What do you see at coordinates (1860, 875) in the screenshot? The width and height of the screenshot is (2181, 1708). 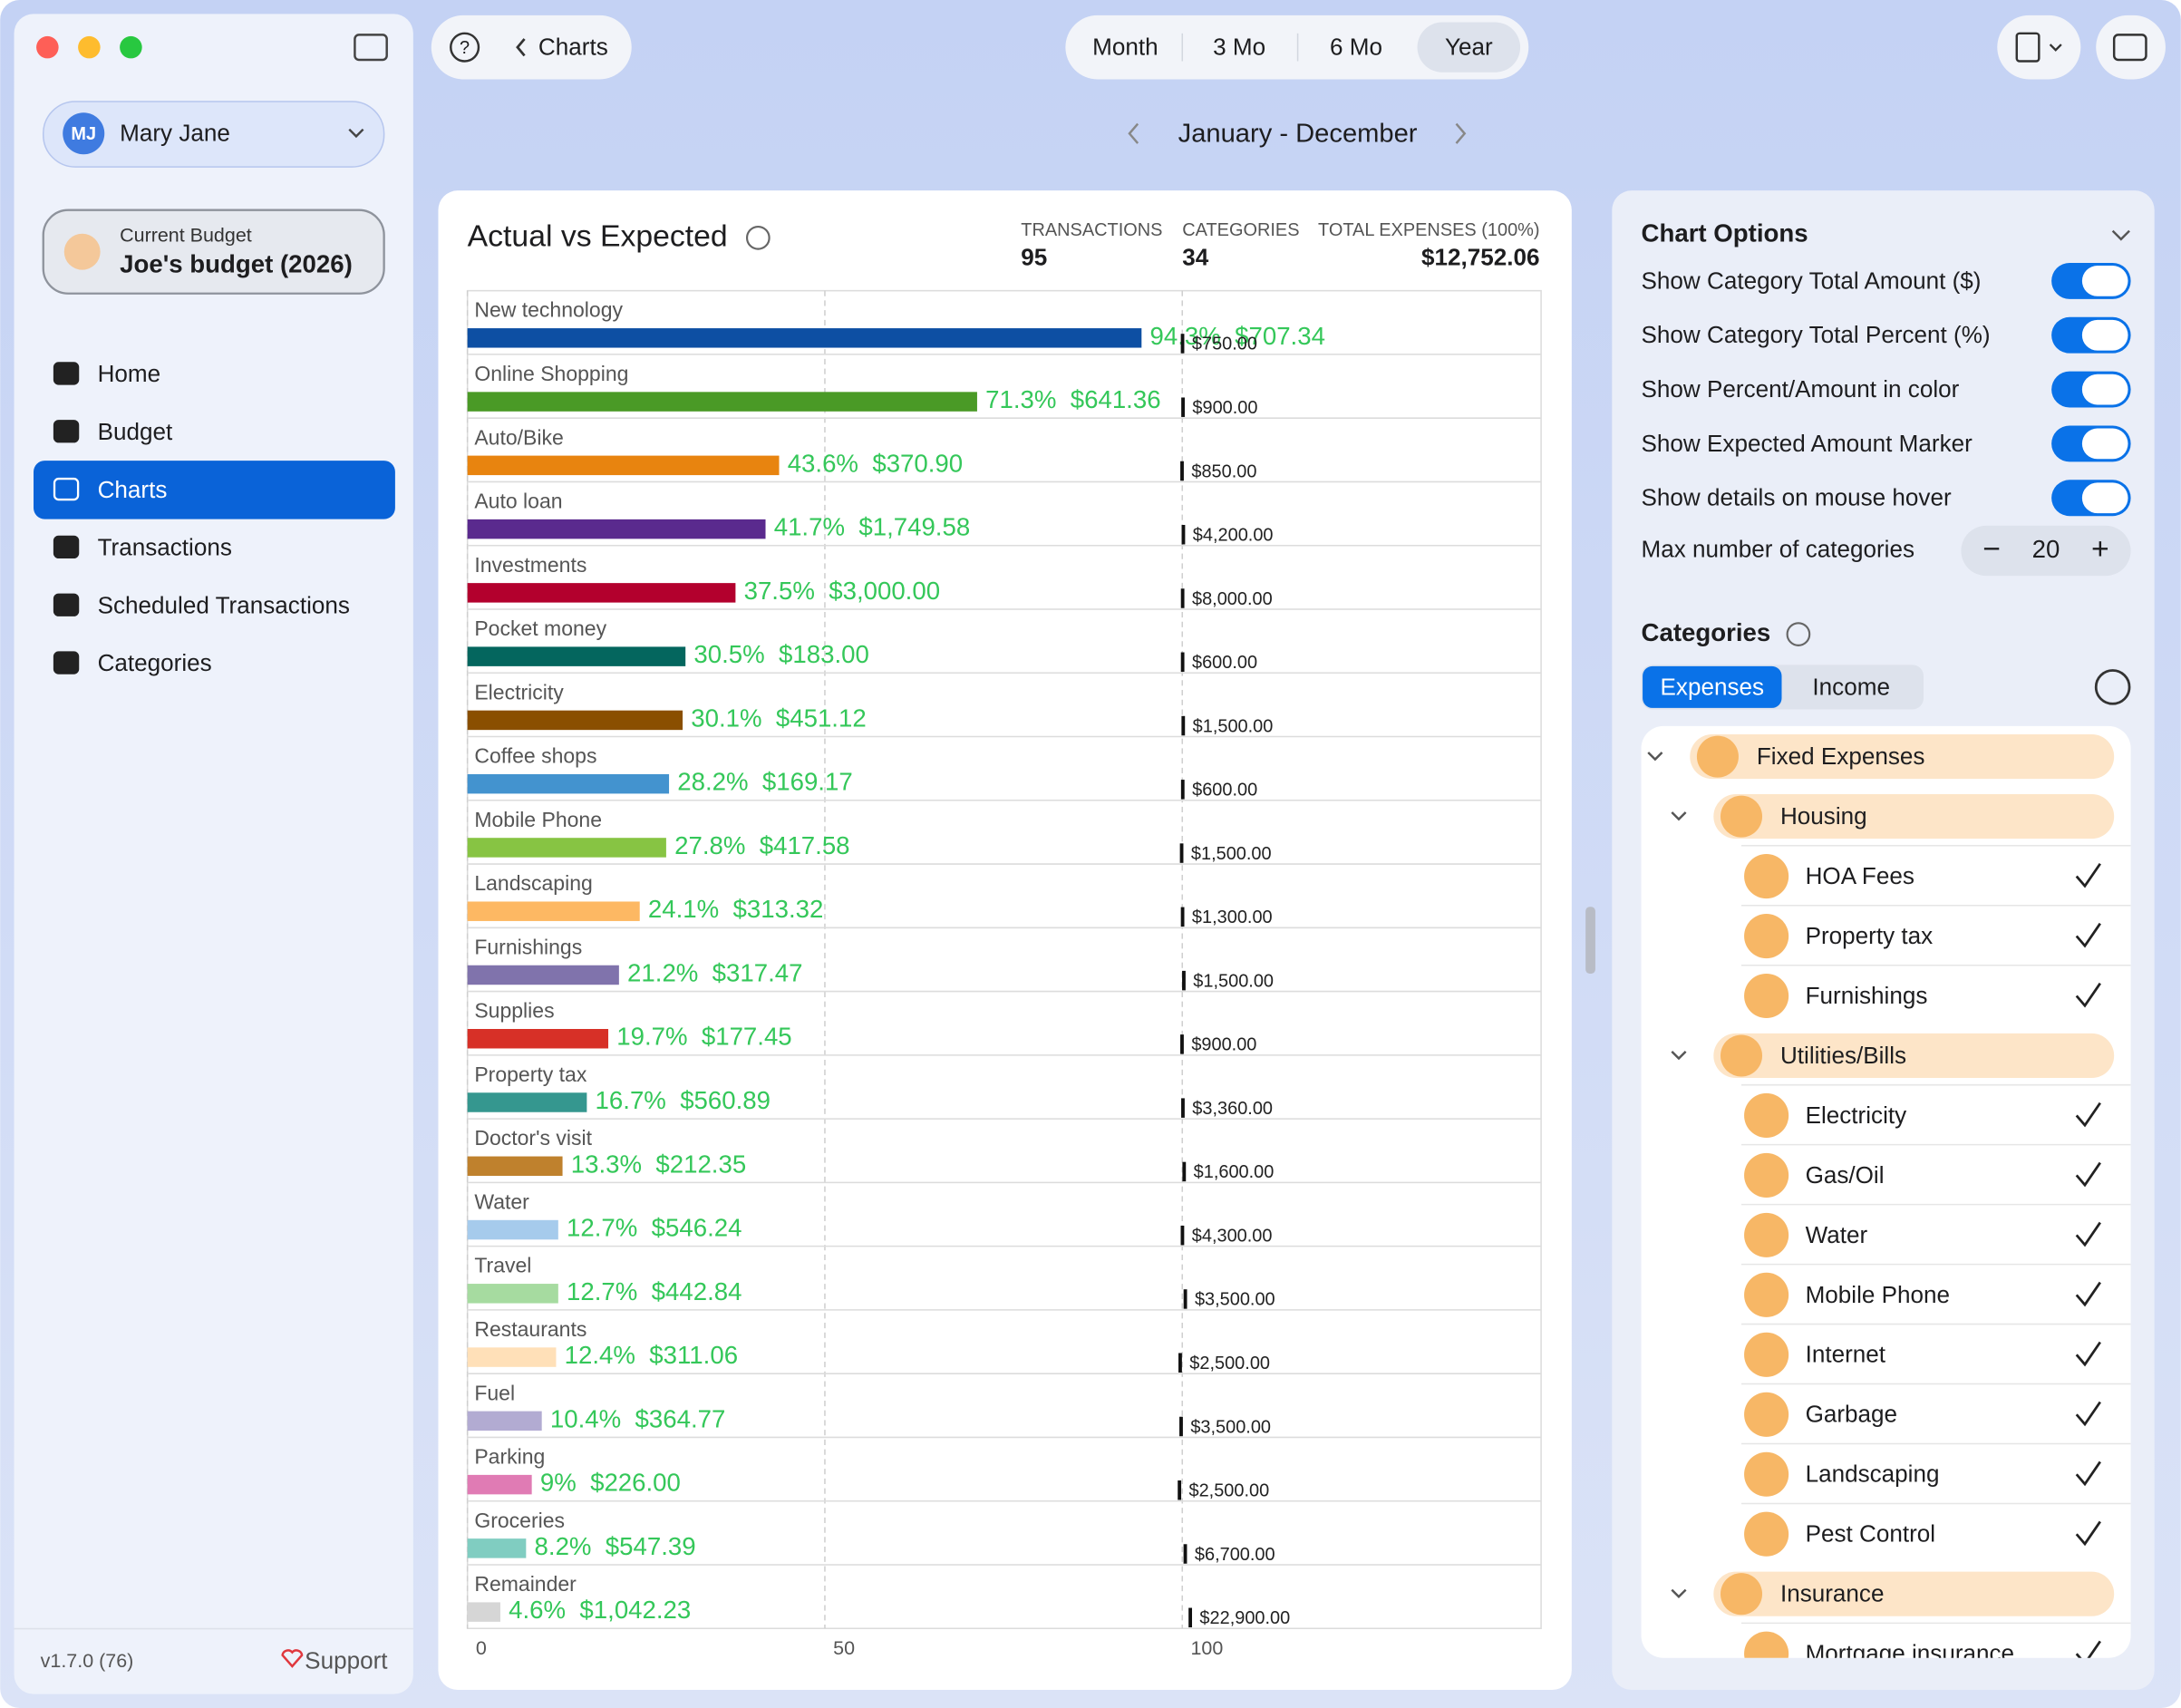 I see `category-label: HOA Fees` at bounding box center [1860, 875].